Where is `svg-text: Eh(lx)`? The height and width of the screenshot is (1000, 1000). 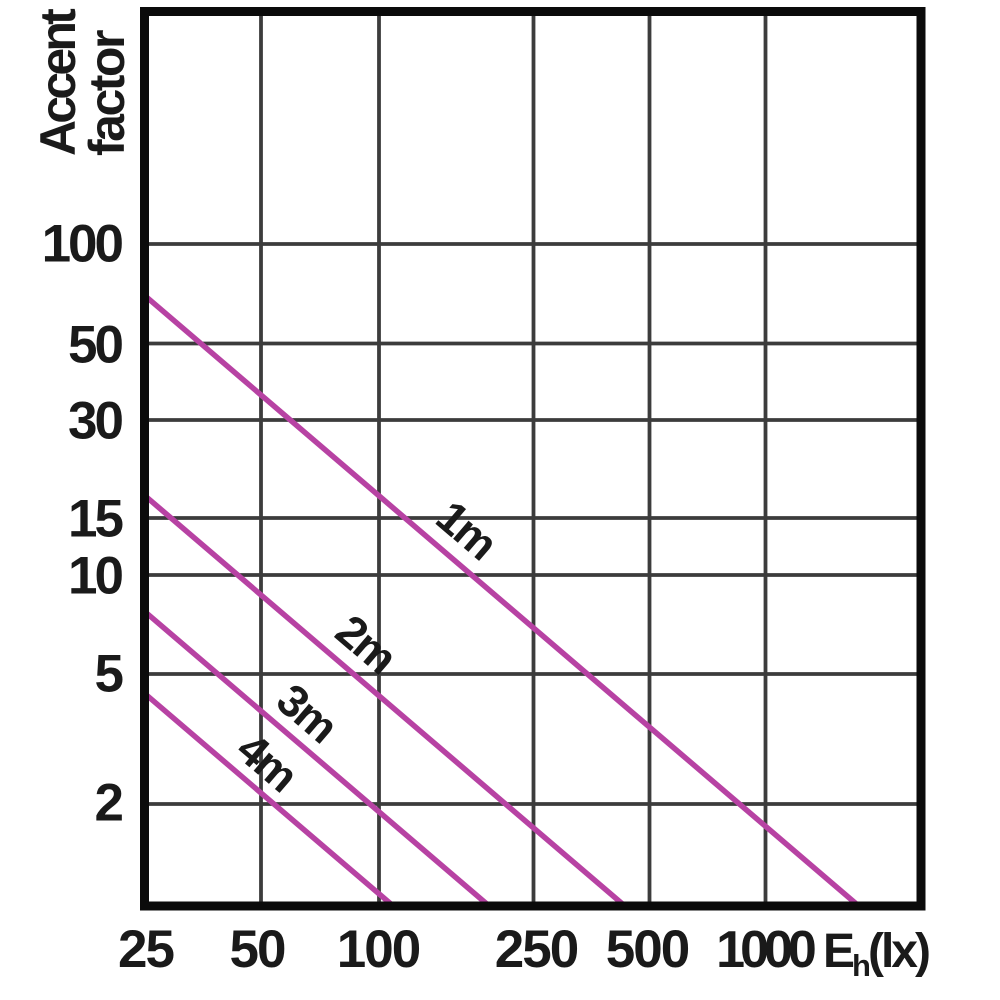
svg-text: Eh(lx) is located at coordinates (876, 954).